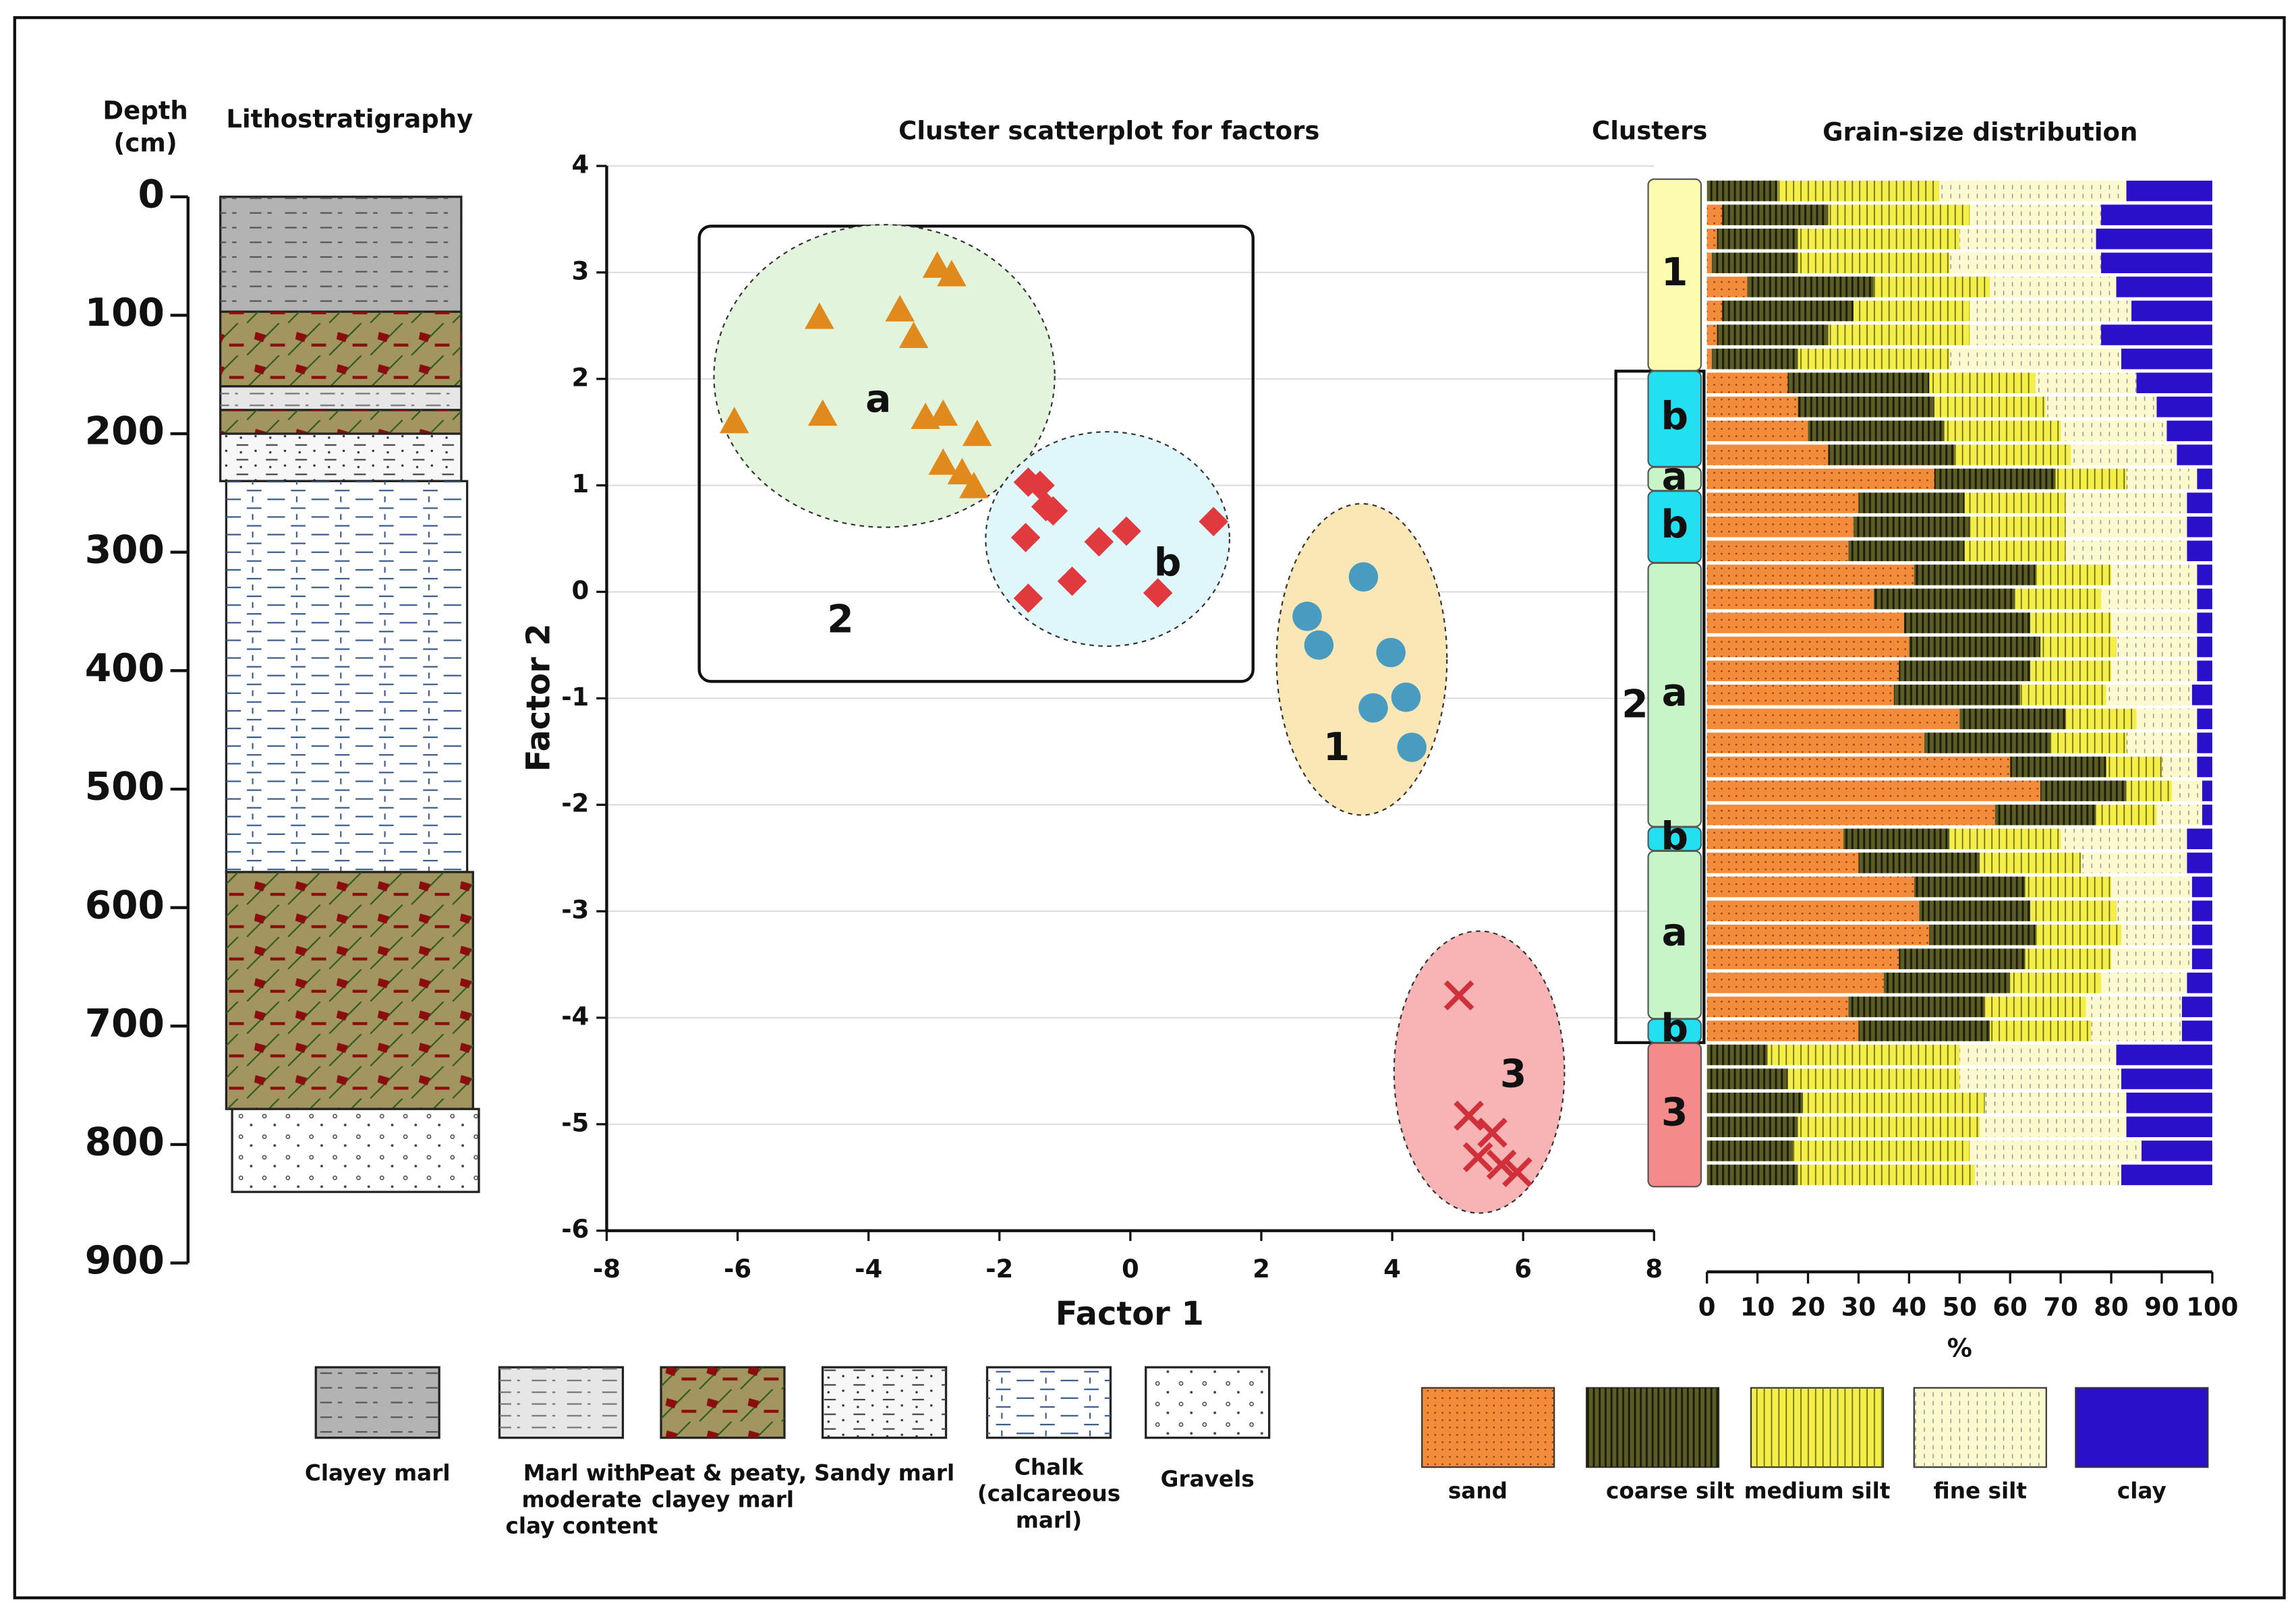 The width and height of the screenshot is (2296, 1614). What do you see at coordinates (2141, 1490) in the screenshot?
I see `legend-label: clay` at bounding box center [2141, 1490].